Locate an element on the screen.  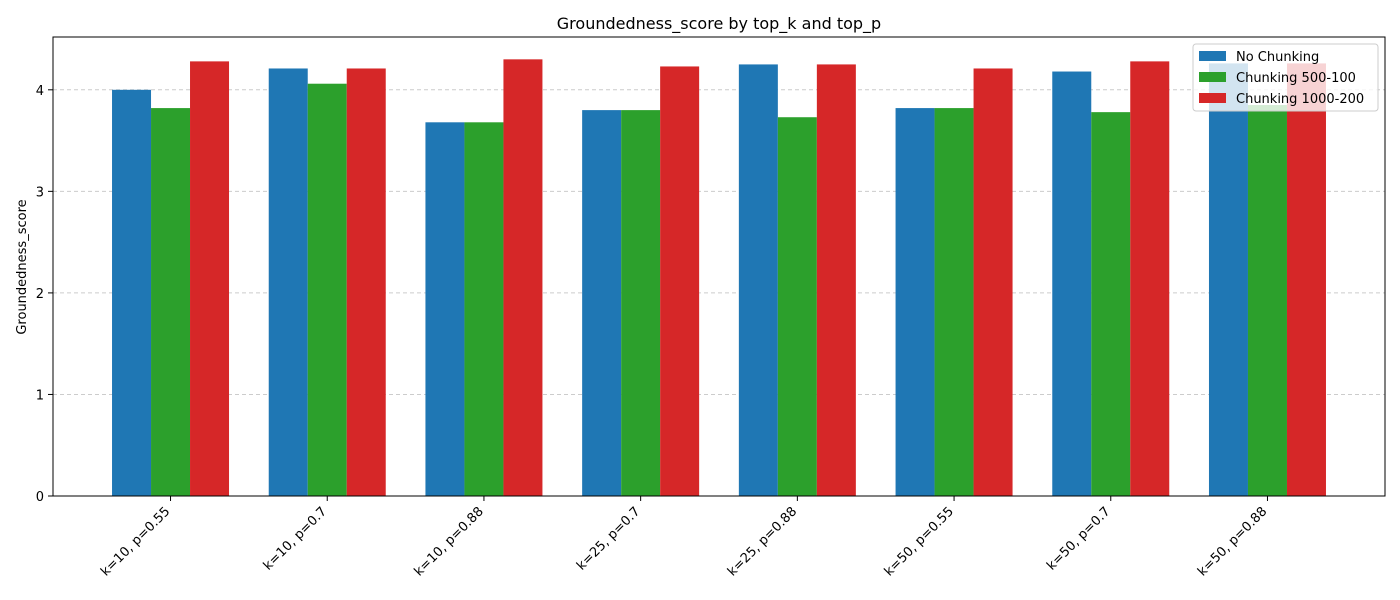
legend-box is located at coordinates (1285, 77).